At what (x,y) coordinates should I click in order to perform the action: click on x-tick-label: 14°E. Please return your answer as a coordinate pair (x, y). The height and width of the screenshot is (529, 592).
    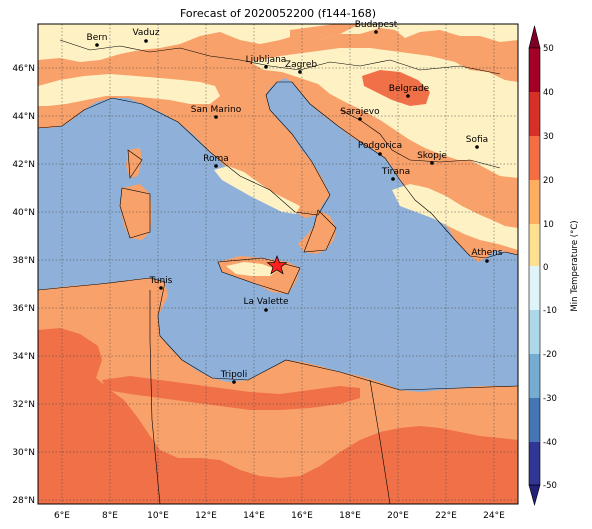
    Looking at the image, I should click on (254, 516).